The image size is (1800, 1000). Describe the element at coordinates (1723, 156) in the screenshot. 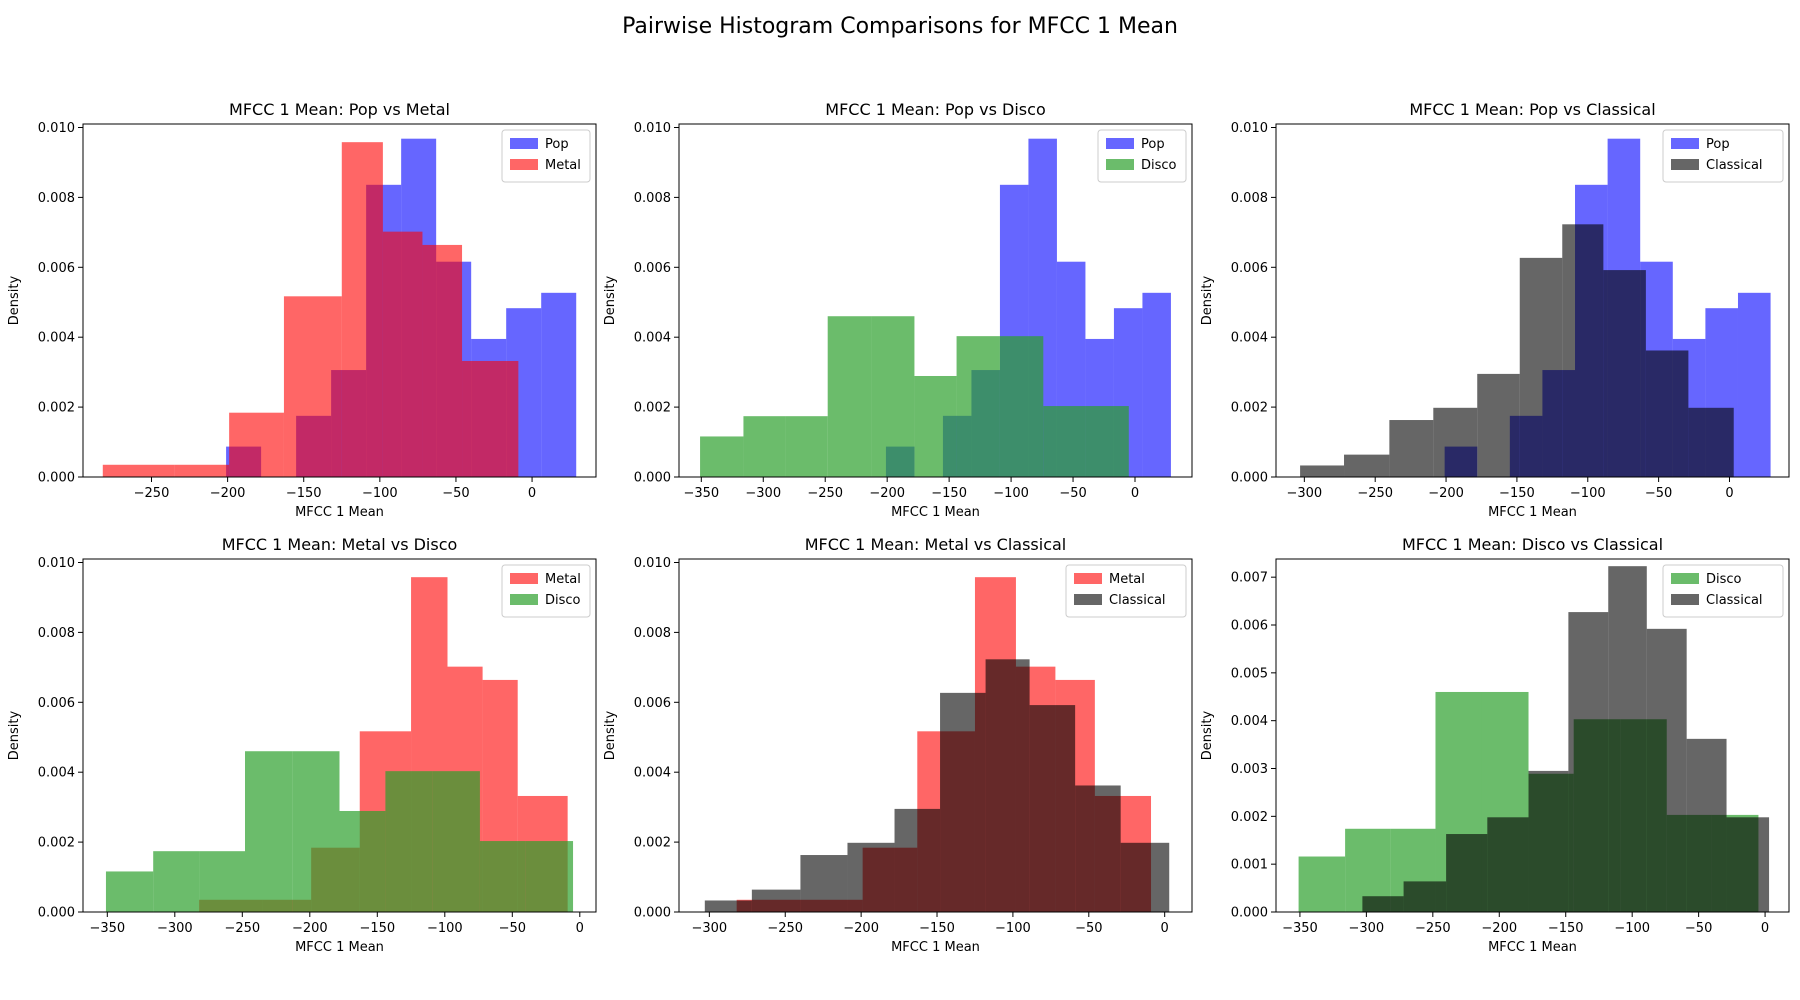

I see `legend: Pop Classical` at that location.